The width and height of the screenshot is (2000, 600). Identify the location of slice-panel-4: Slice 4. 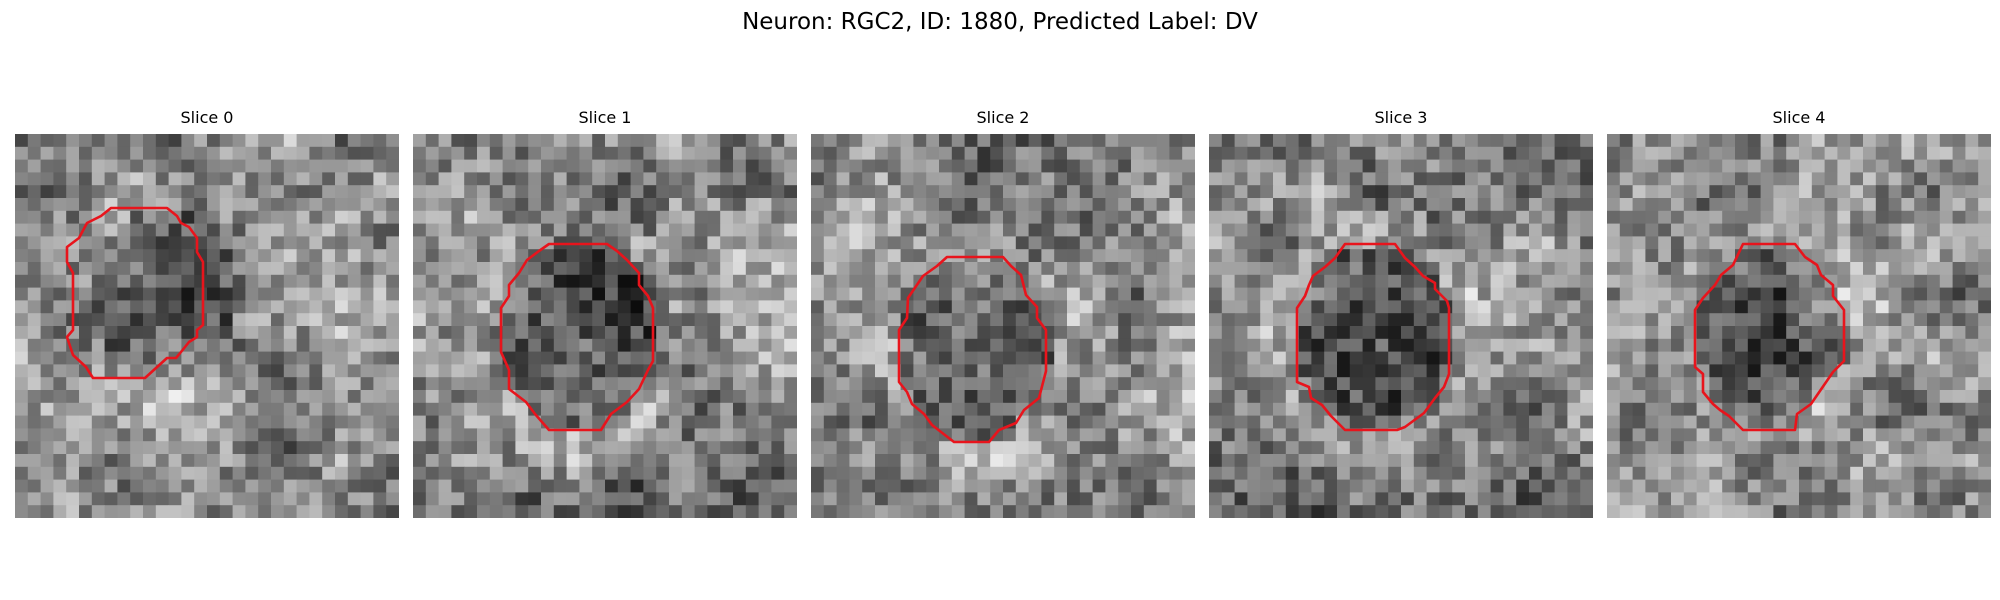
(1799, 313).